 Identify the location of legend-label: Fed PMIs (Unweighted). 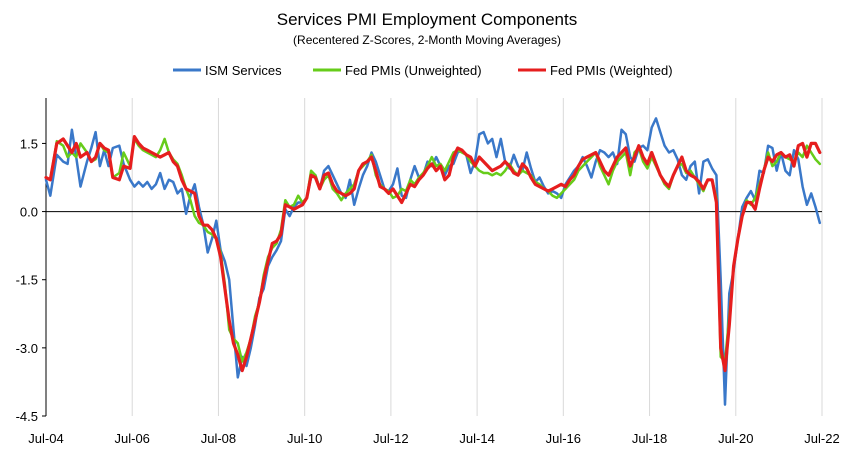
(413, 70).